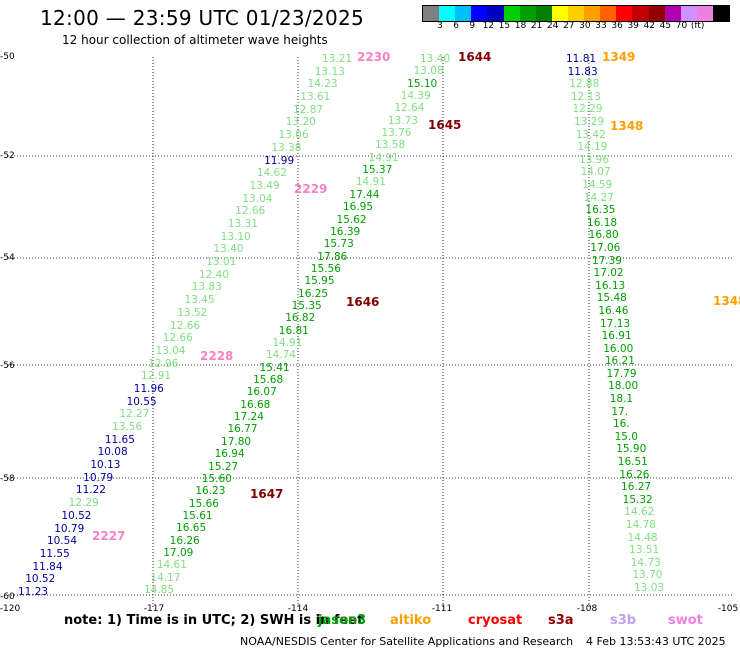 This screenshot has width=740, height=650. I want to click on wave-height-value: 10.13, so click(105, 465).